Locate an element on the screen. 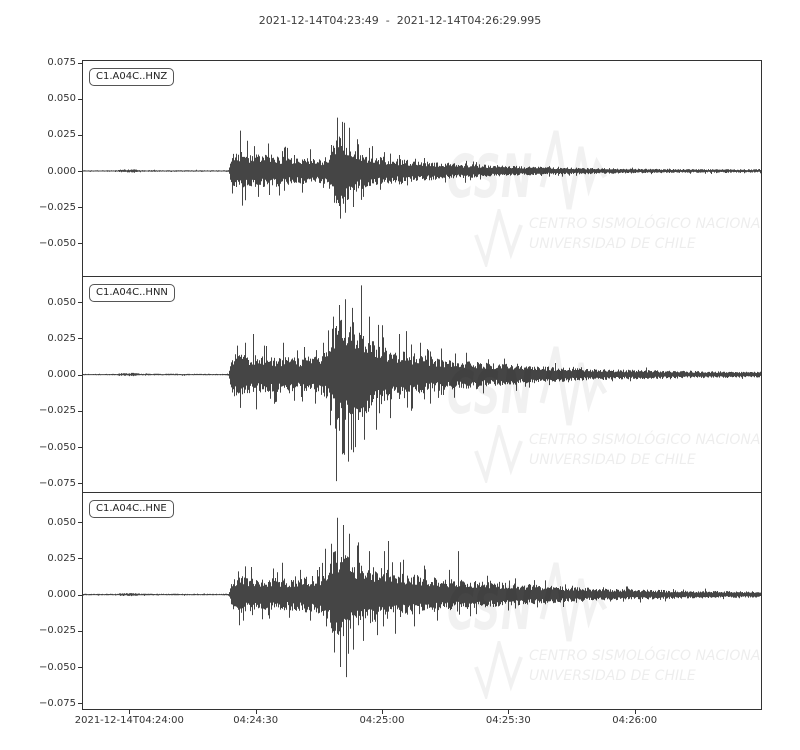  channel-label: C1.A04C..HNZ is located at coordinates (132, 77).